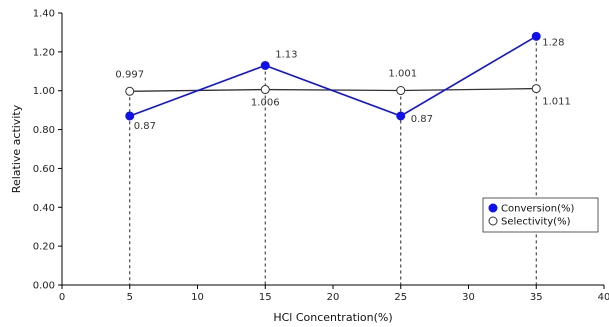 The image size is (609, 327). Describe the element at coordinates (493, 221) in the screenshot. I see `legend-marker-selectivity` at that location.